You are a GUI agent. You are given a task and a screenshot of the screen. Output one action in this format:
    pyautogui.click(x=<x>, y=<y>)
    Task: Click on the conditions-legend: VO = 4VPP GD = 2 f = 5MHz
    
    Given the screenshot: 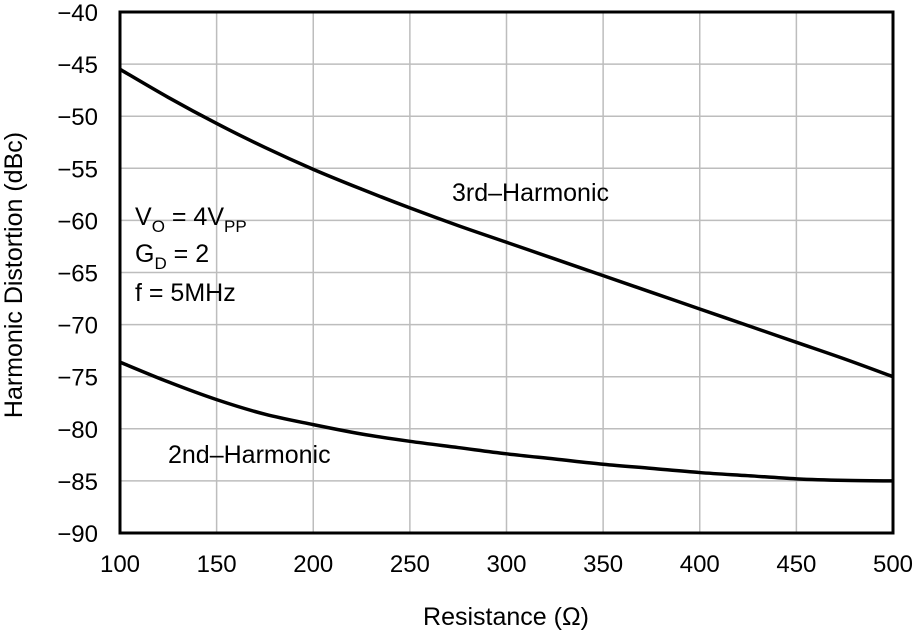 What is the action you would take?
    pyautogui.click(x=191, y=255)
    